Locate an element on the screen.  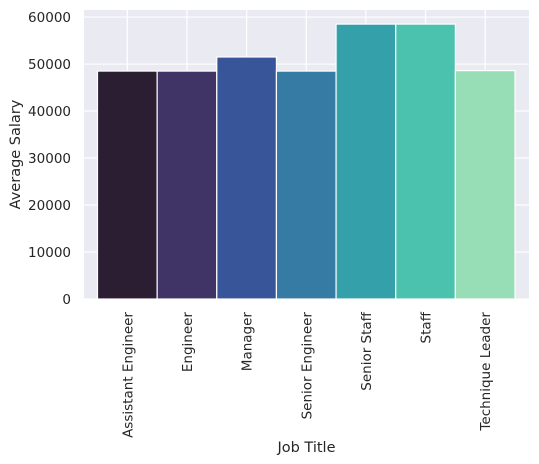
y-tick-label: 0 is located at coordinates (66, 300).